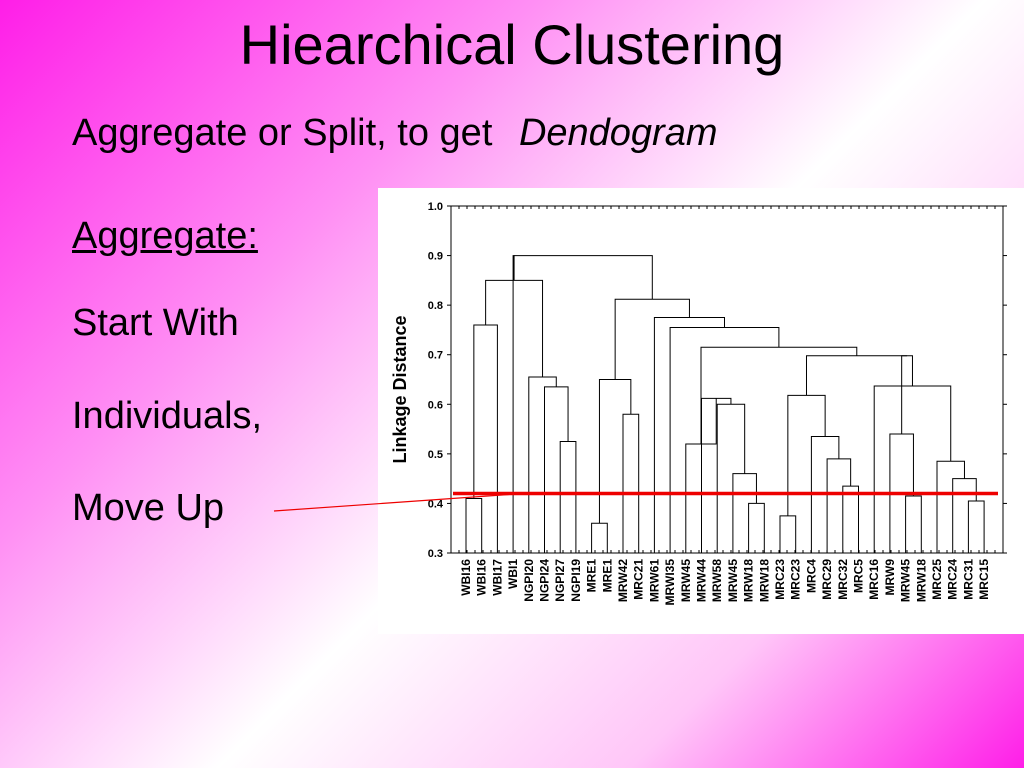  I want to click on leaf-label: WBI1, so click(513, 574).